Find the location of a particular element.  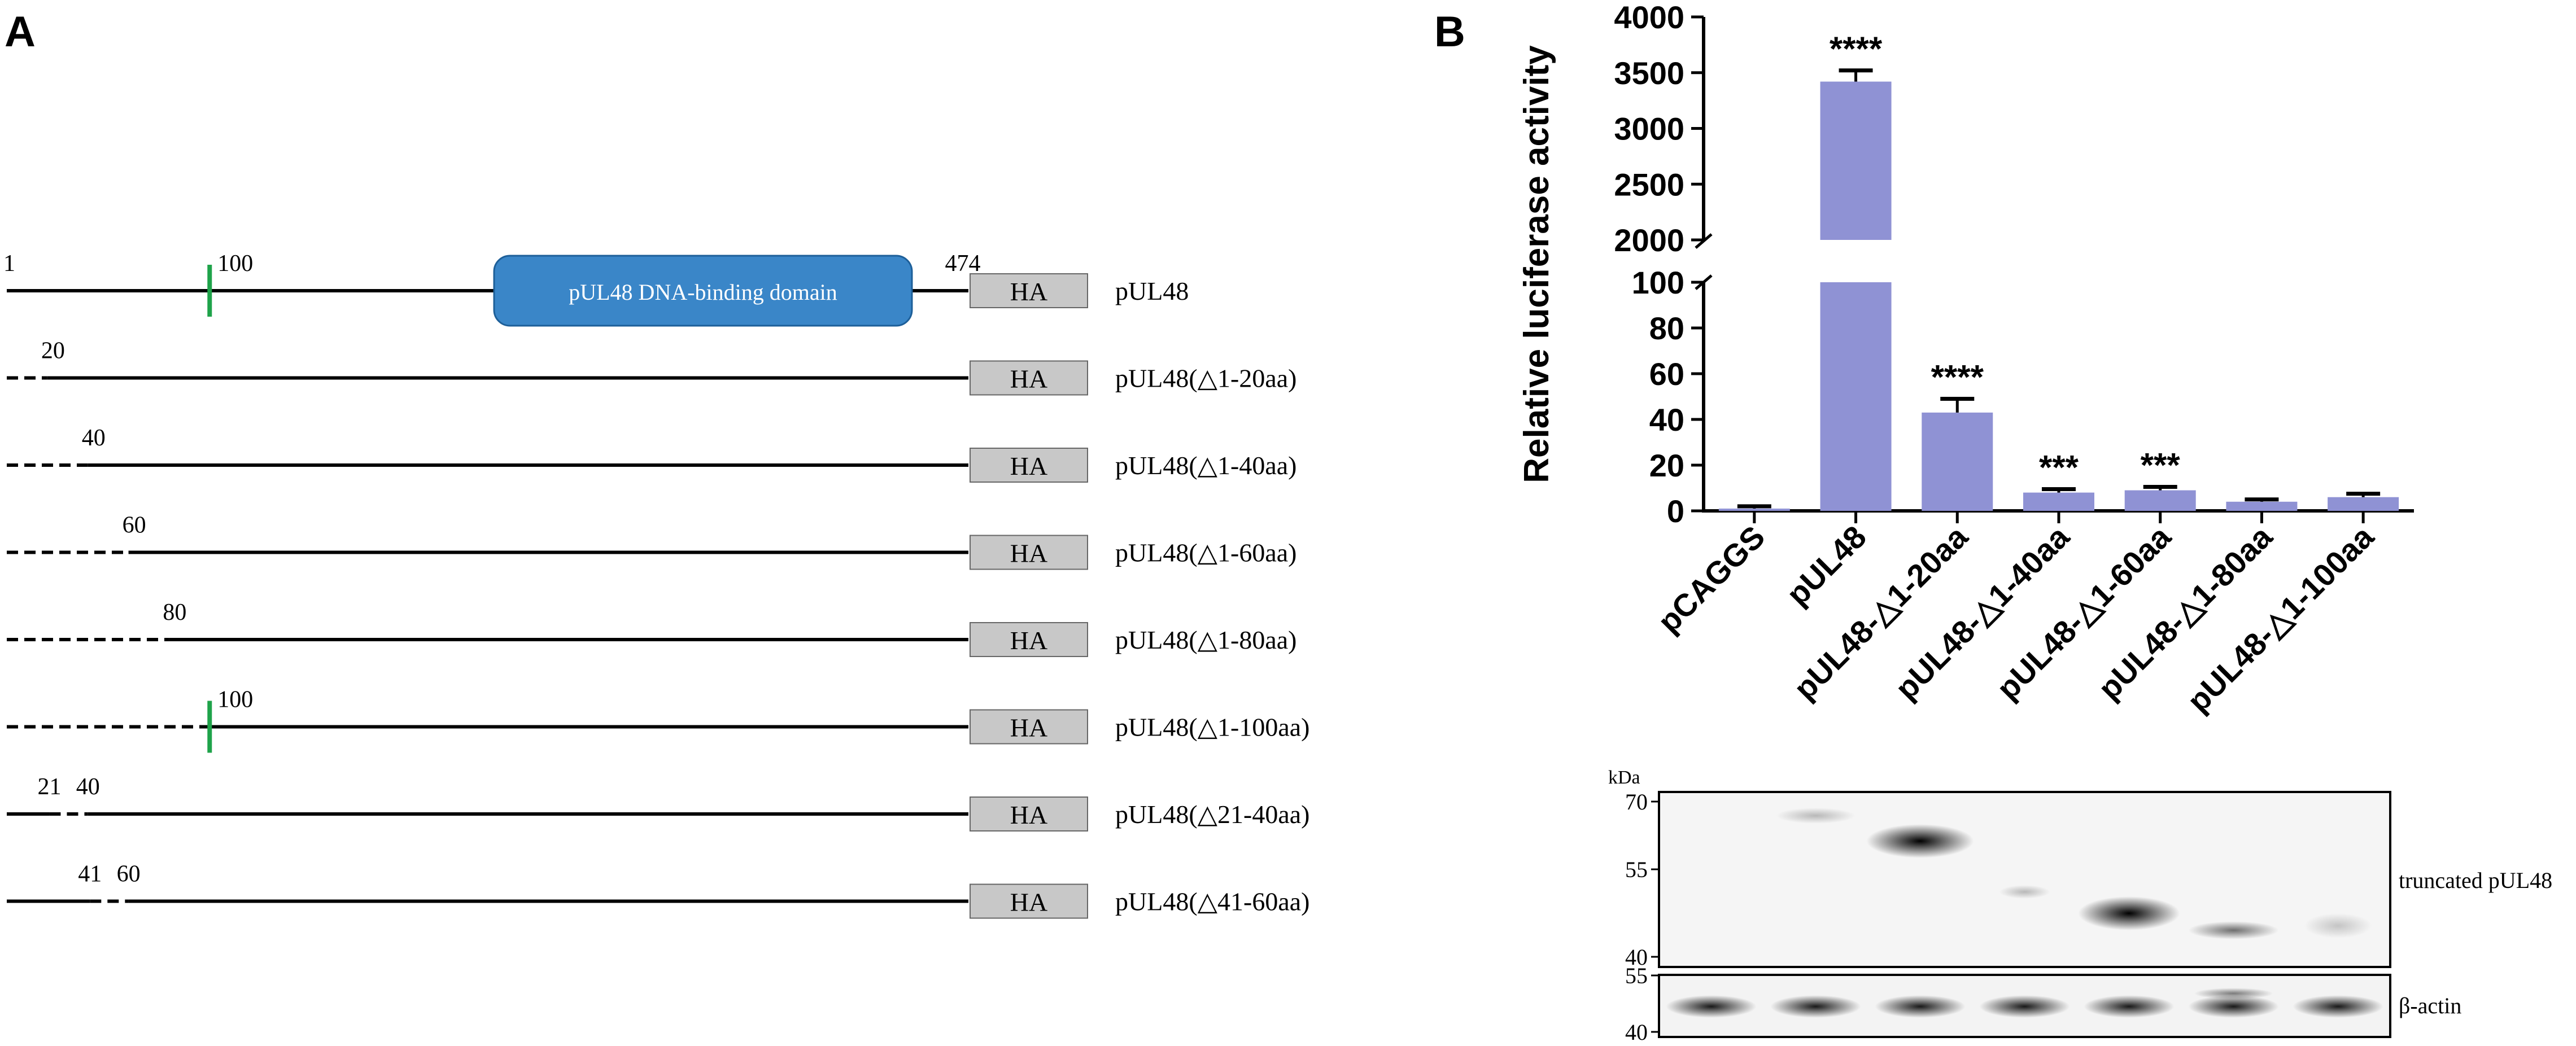

blot-top-membrane is located at coordinates (2025, 879).